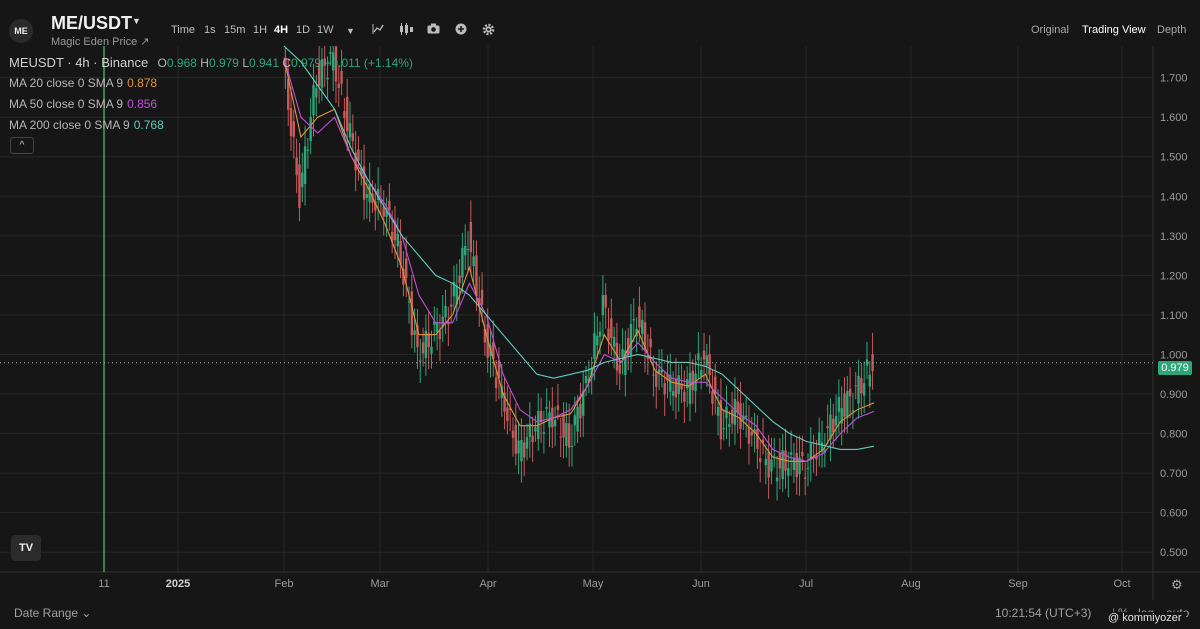  I want to click on pair-subtitle-link: Magic Eden Price ↗, so click(100, 42).